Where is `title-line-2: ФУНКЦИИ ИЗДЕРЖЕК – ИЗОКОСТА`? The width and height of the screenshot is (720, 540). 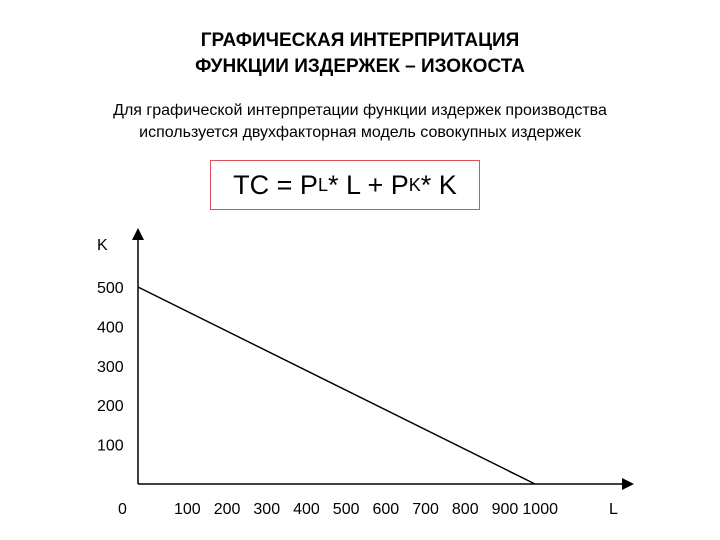 title-line-2: ФУНКЦИИ ИЗДЕРЖЕК – ИЗОКОСТА is located at coordinates (360, 66).